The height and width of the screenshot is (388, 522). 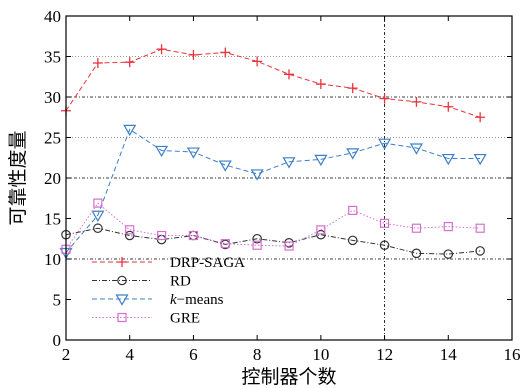 What do you see at coordinates (141, 282) in the screenshot?
I see `legend-item: RD` at bounding box center [141, 282].